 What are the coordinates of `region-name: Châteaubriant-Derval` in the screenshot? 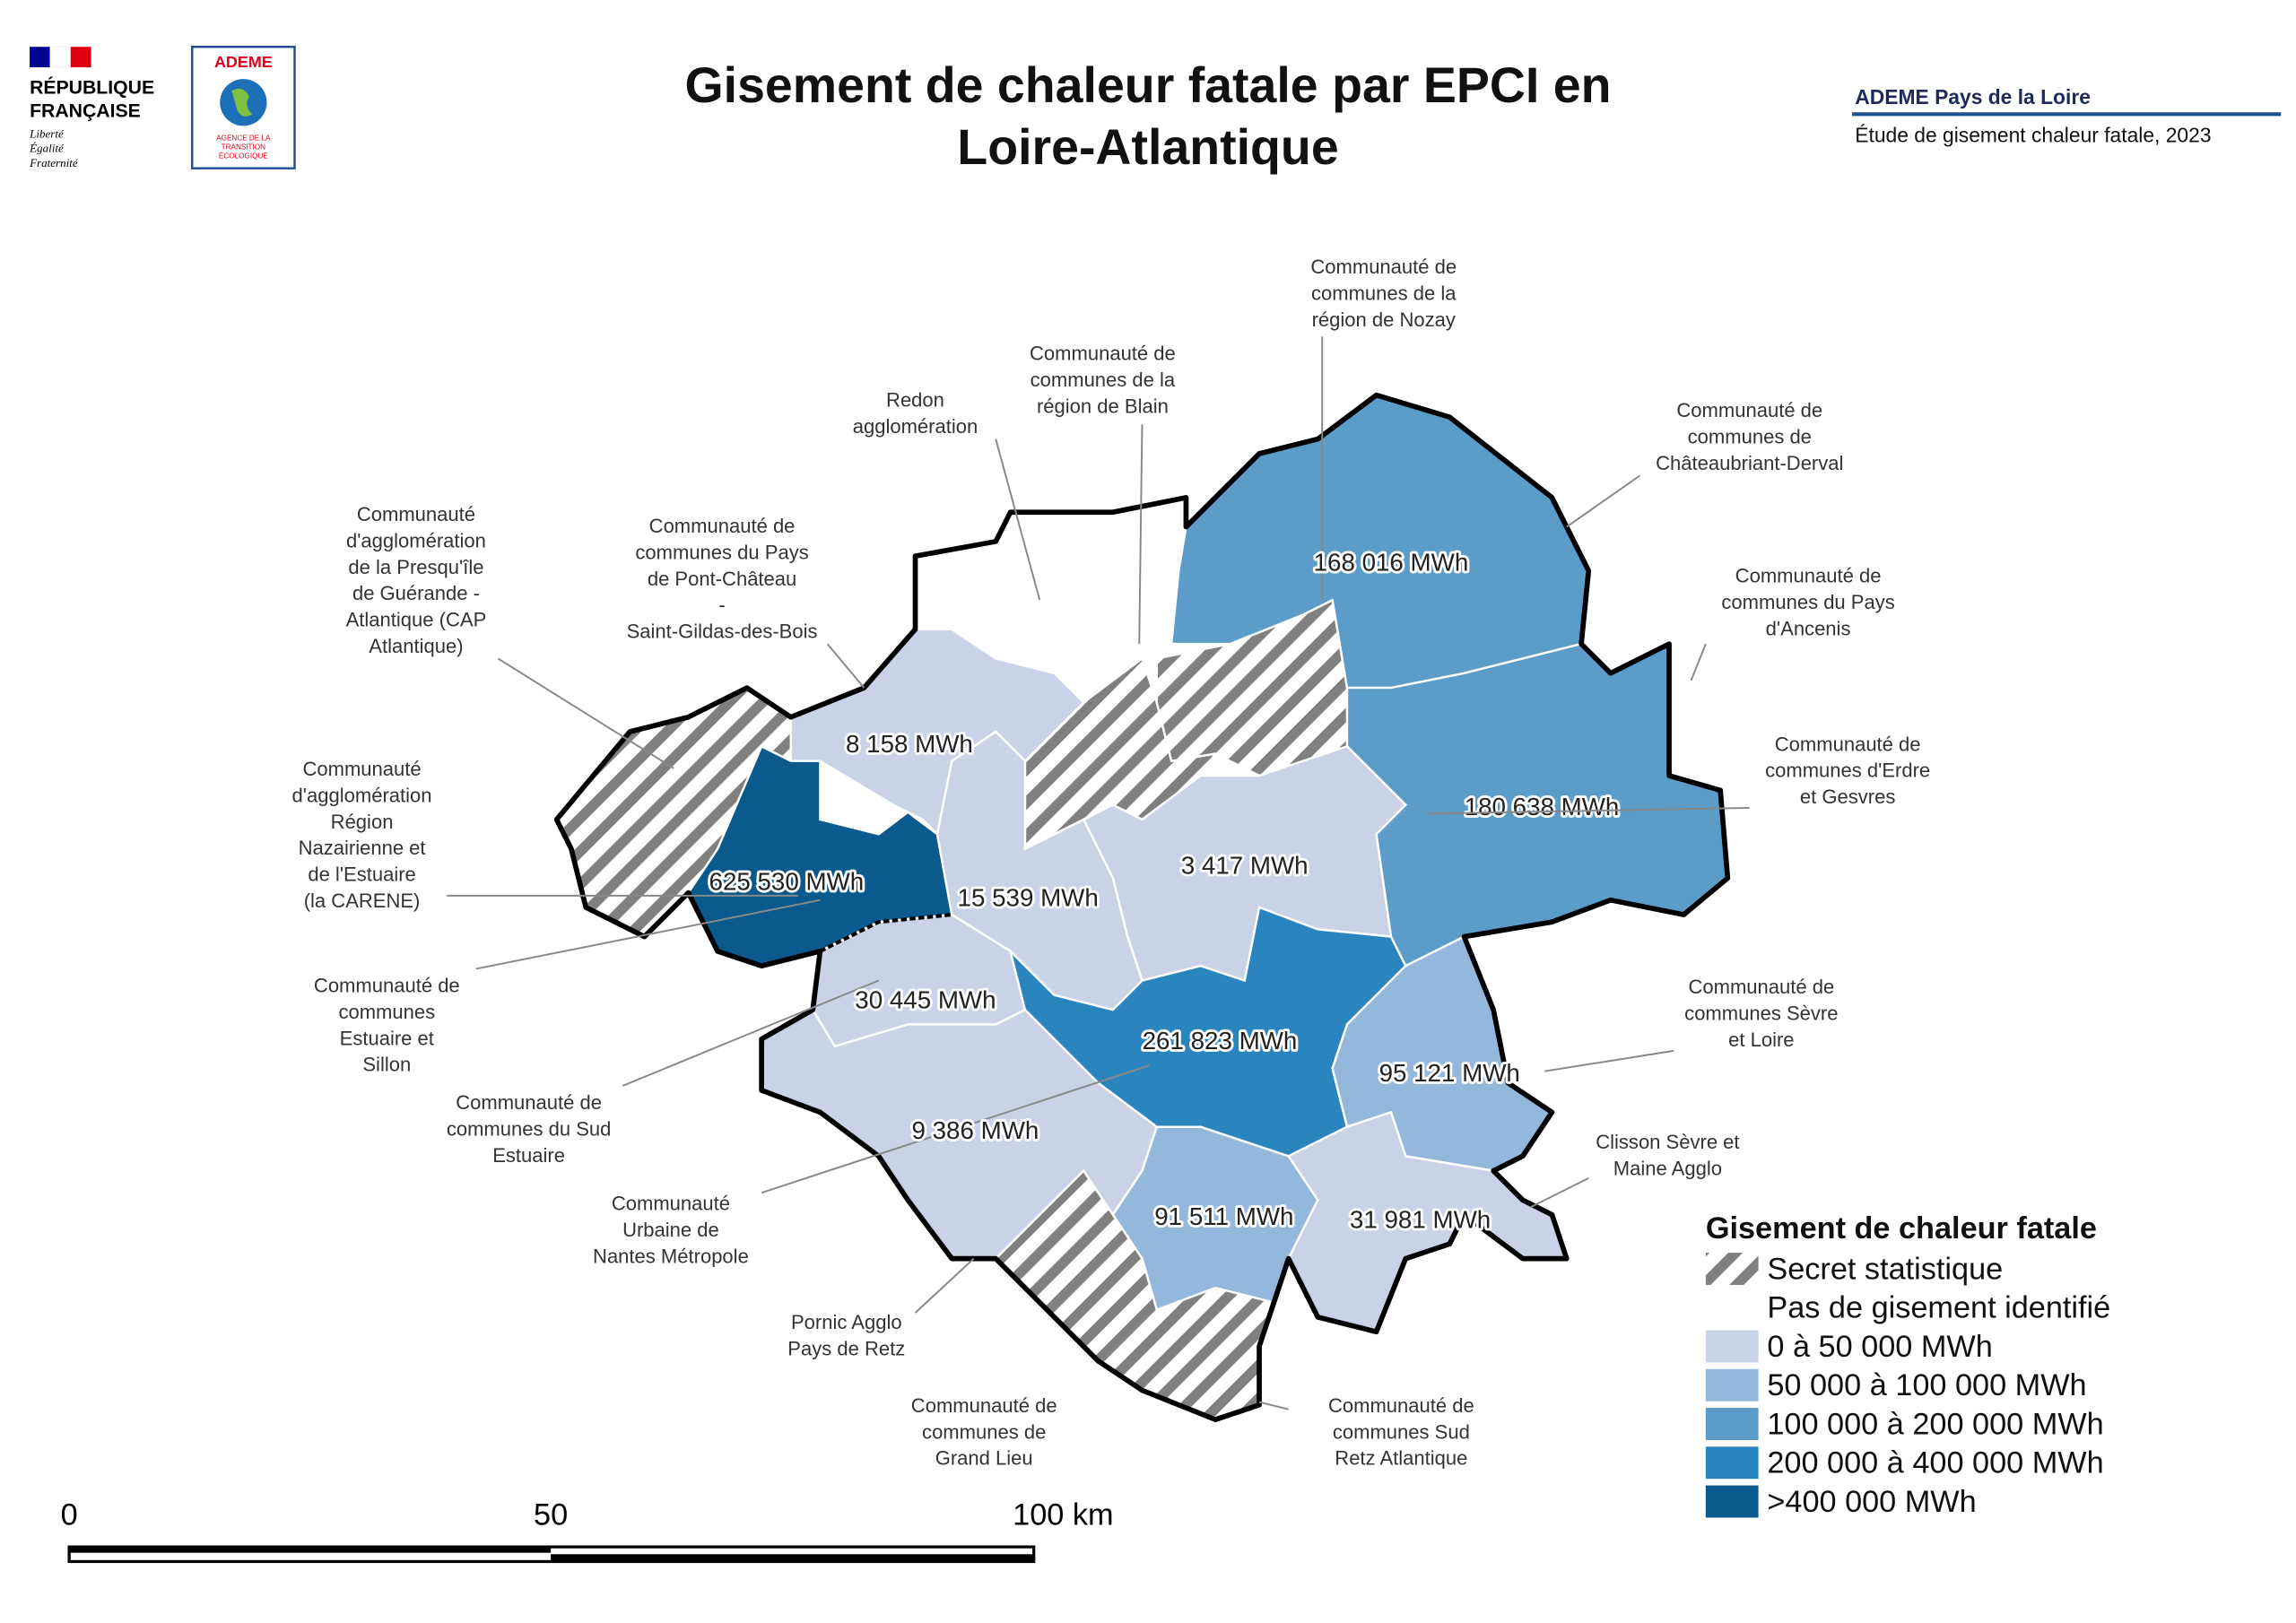 It's located at (1749, 463).